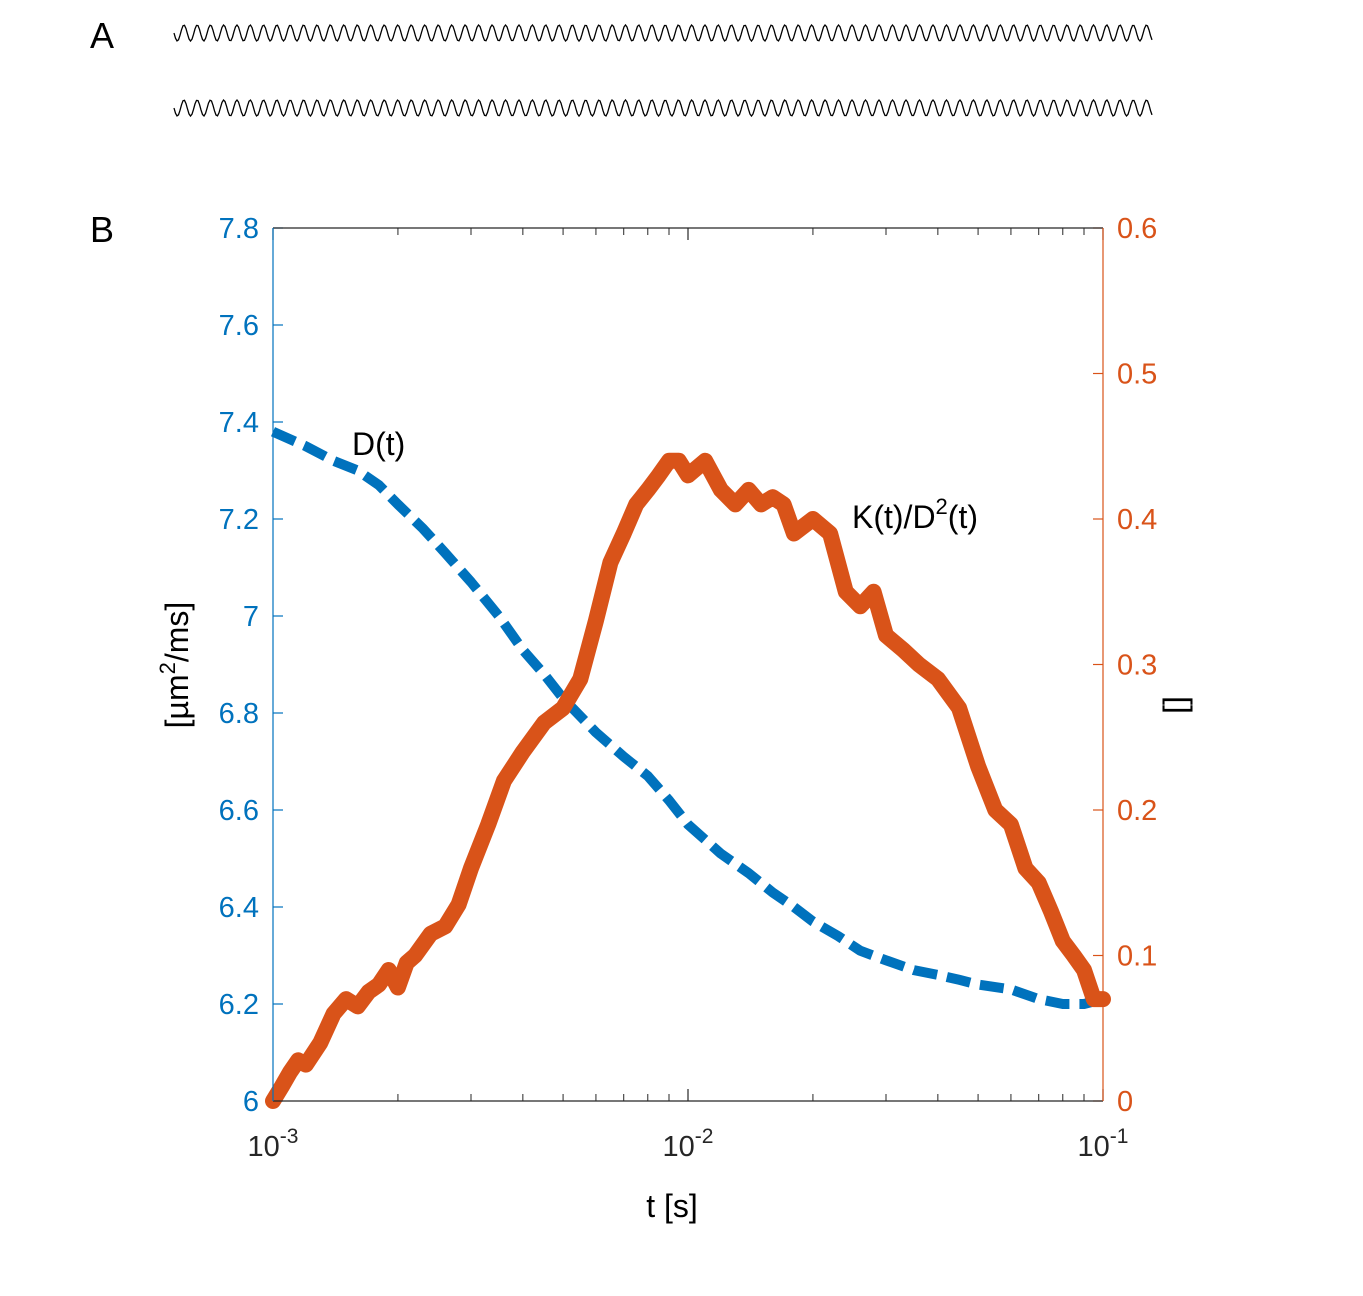 This screenshot has width=1363, height=1296. Describe the element at coordinates (1125, 1102) in the screenshot. I see `y-right-tick-label: 0` at that location.